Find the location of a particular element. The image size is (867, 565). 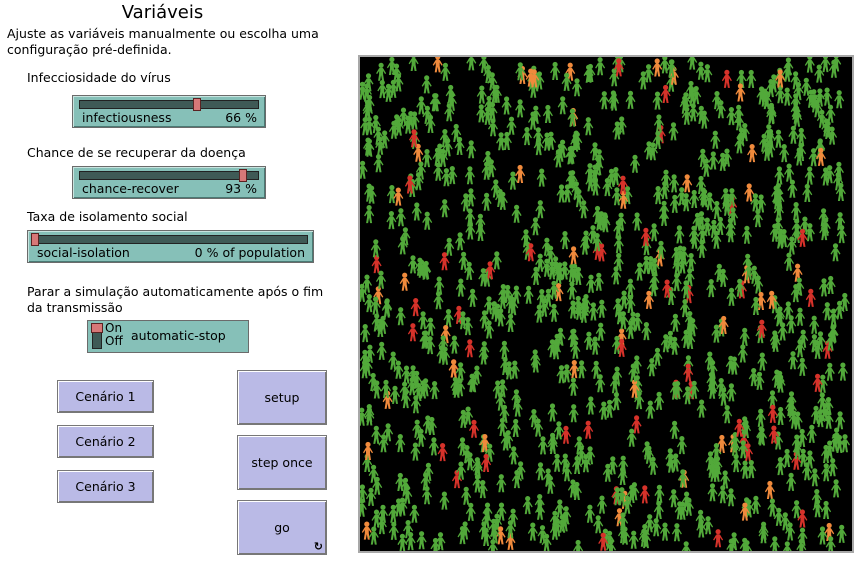

scenario-3-button: Cenário 3 is located at coordinates (105, 486).